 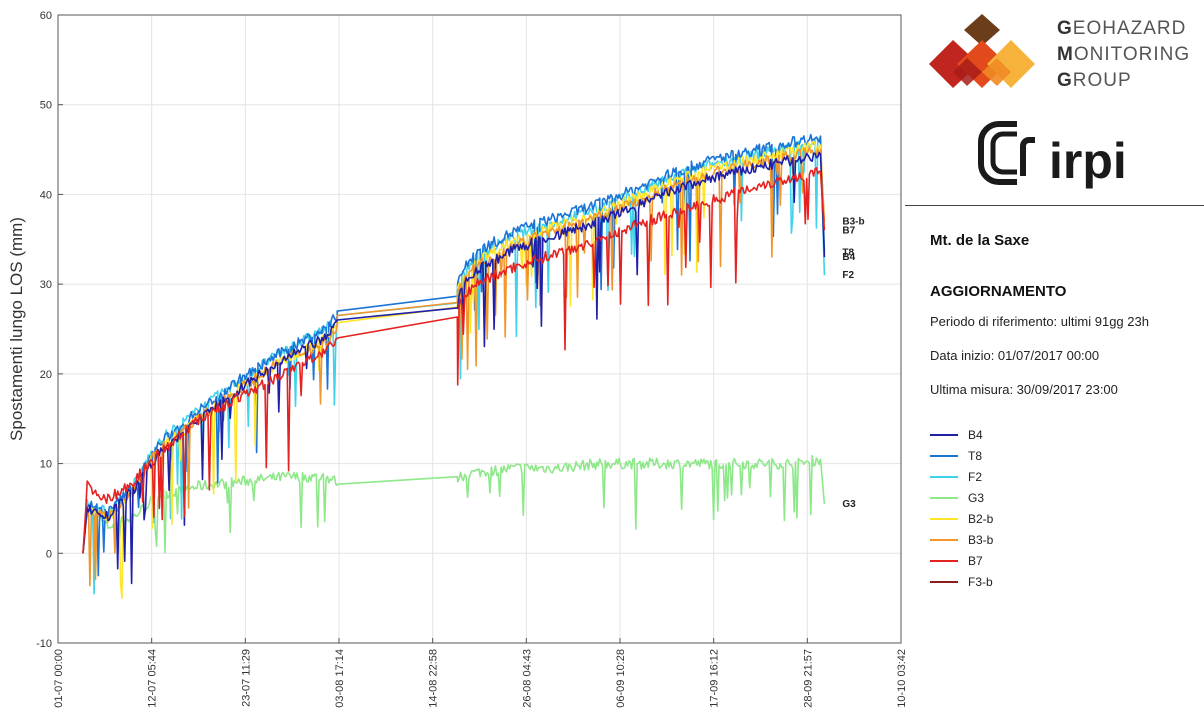 I want to click on legend-label: F3-b, so click(x=980, y=581).